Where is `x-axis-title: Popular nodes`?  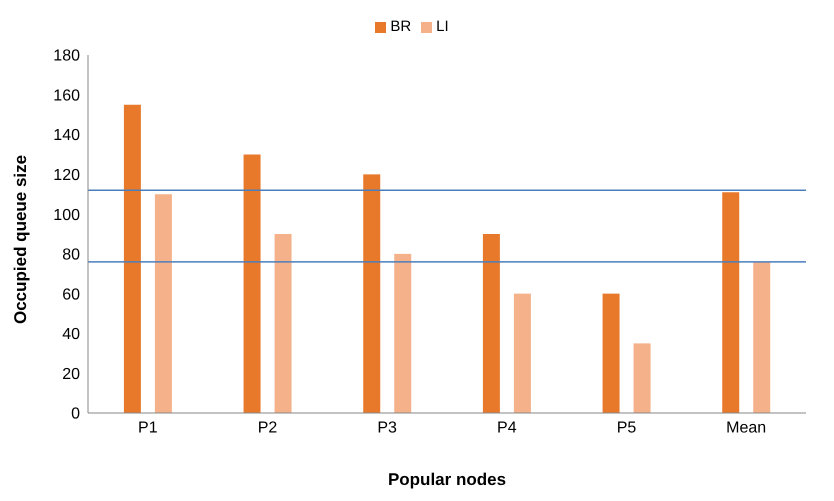 x-axis-title: Popular nodes is located at coordinates (447, 479).